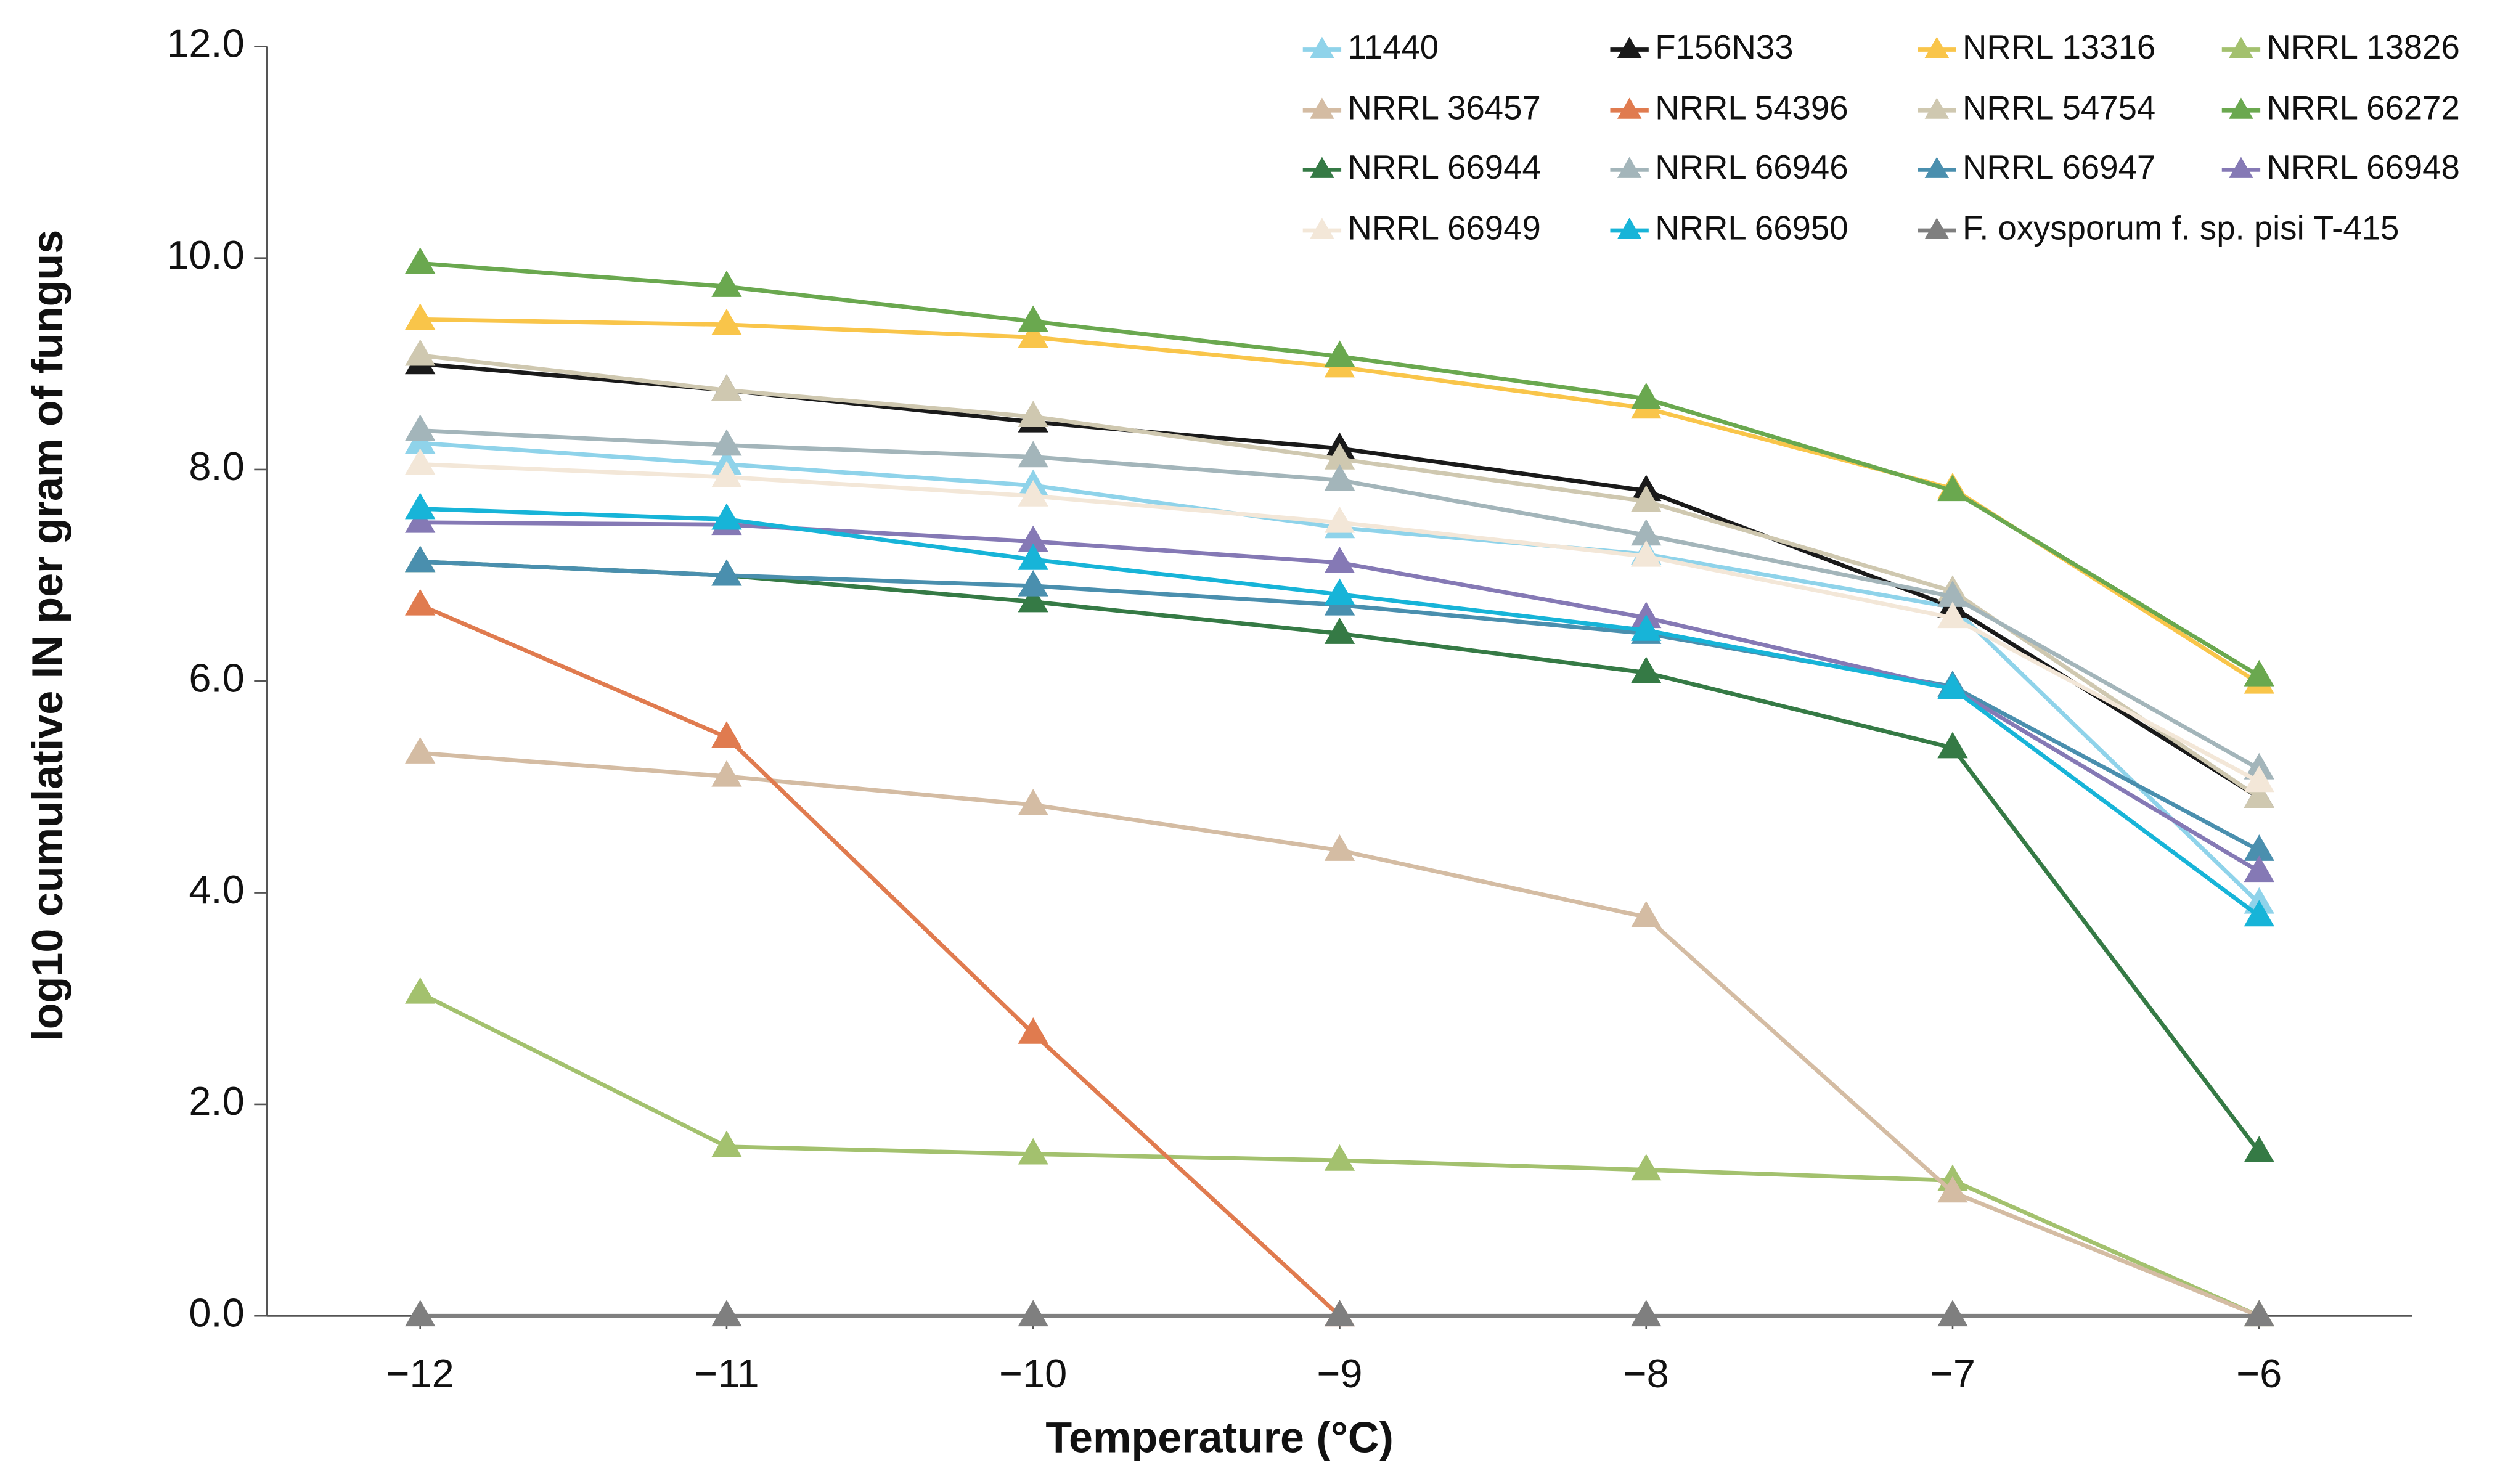  What do you see at coordinates (1443, 228) in the screenshot?
I see `legend-text: NRRL 66949` at bounding box center [1443, 228].